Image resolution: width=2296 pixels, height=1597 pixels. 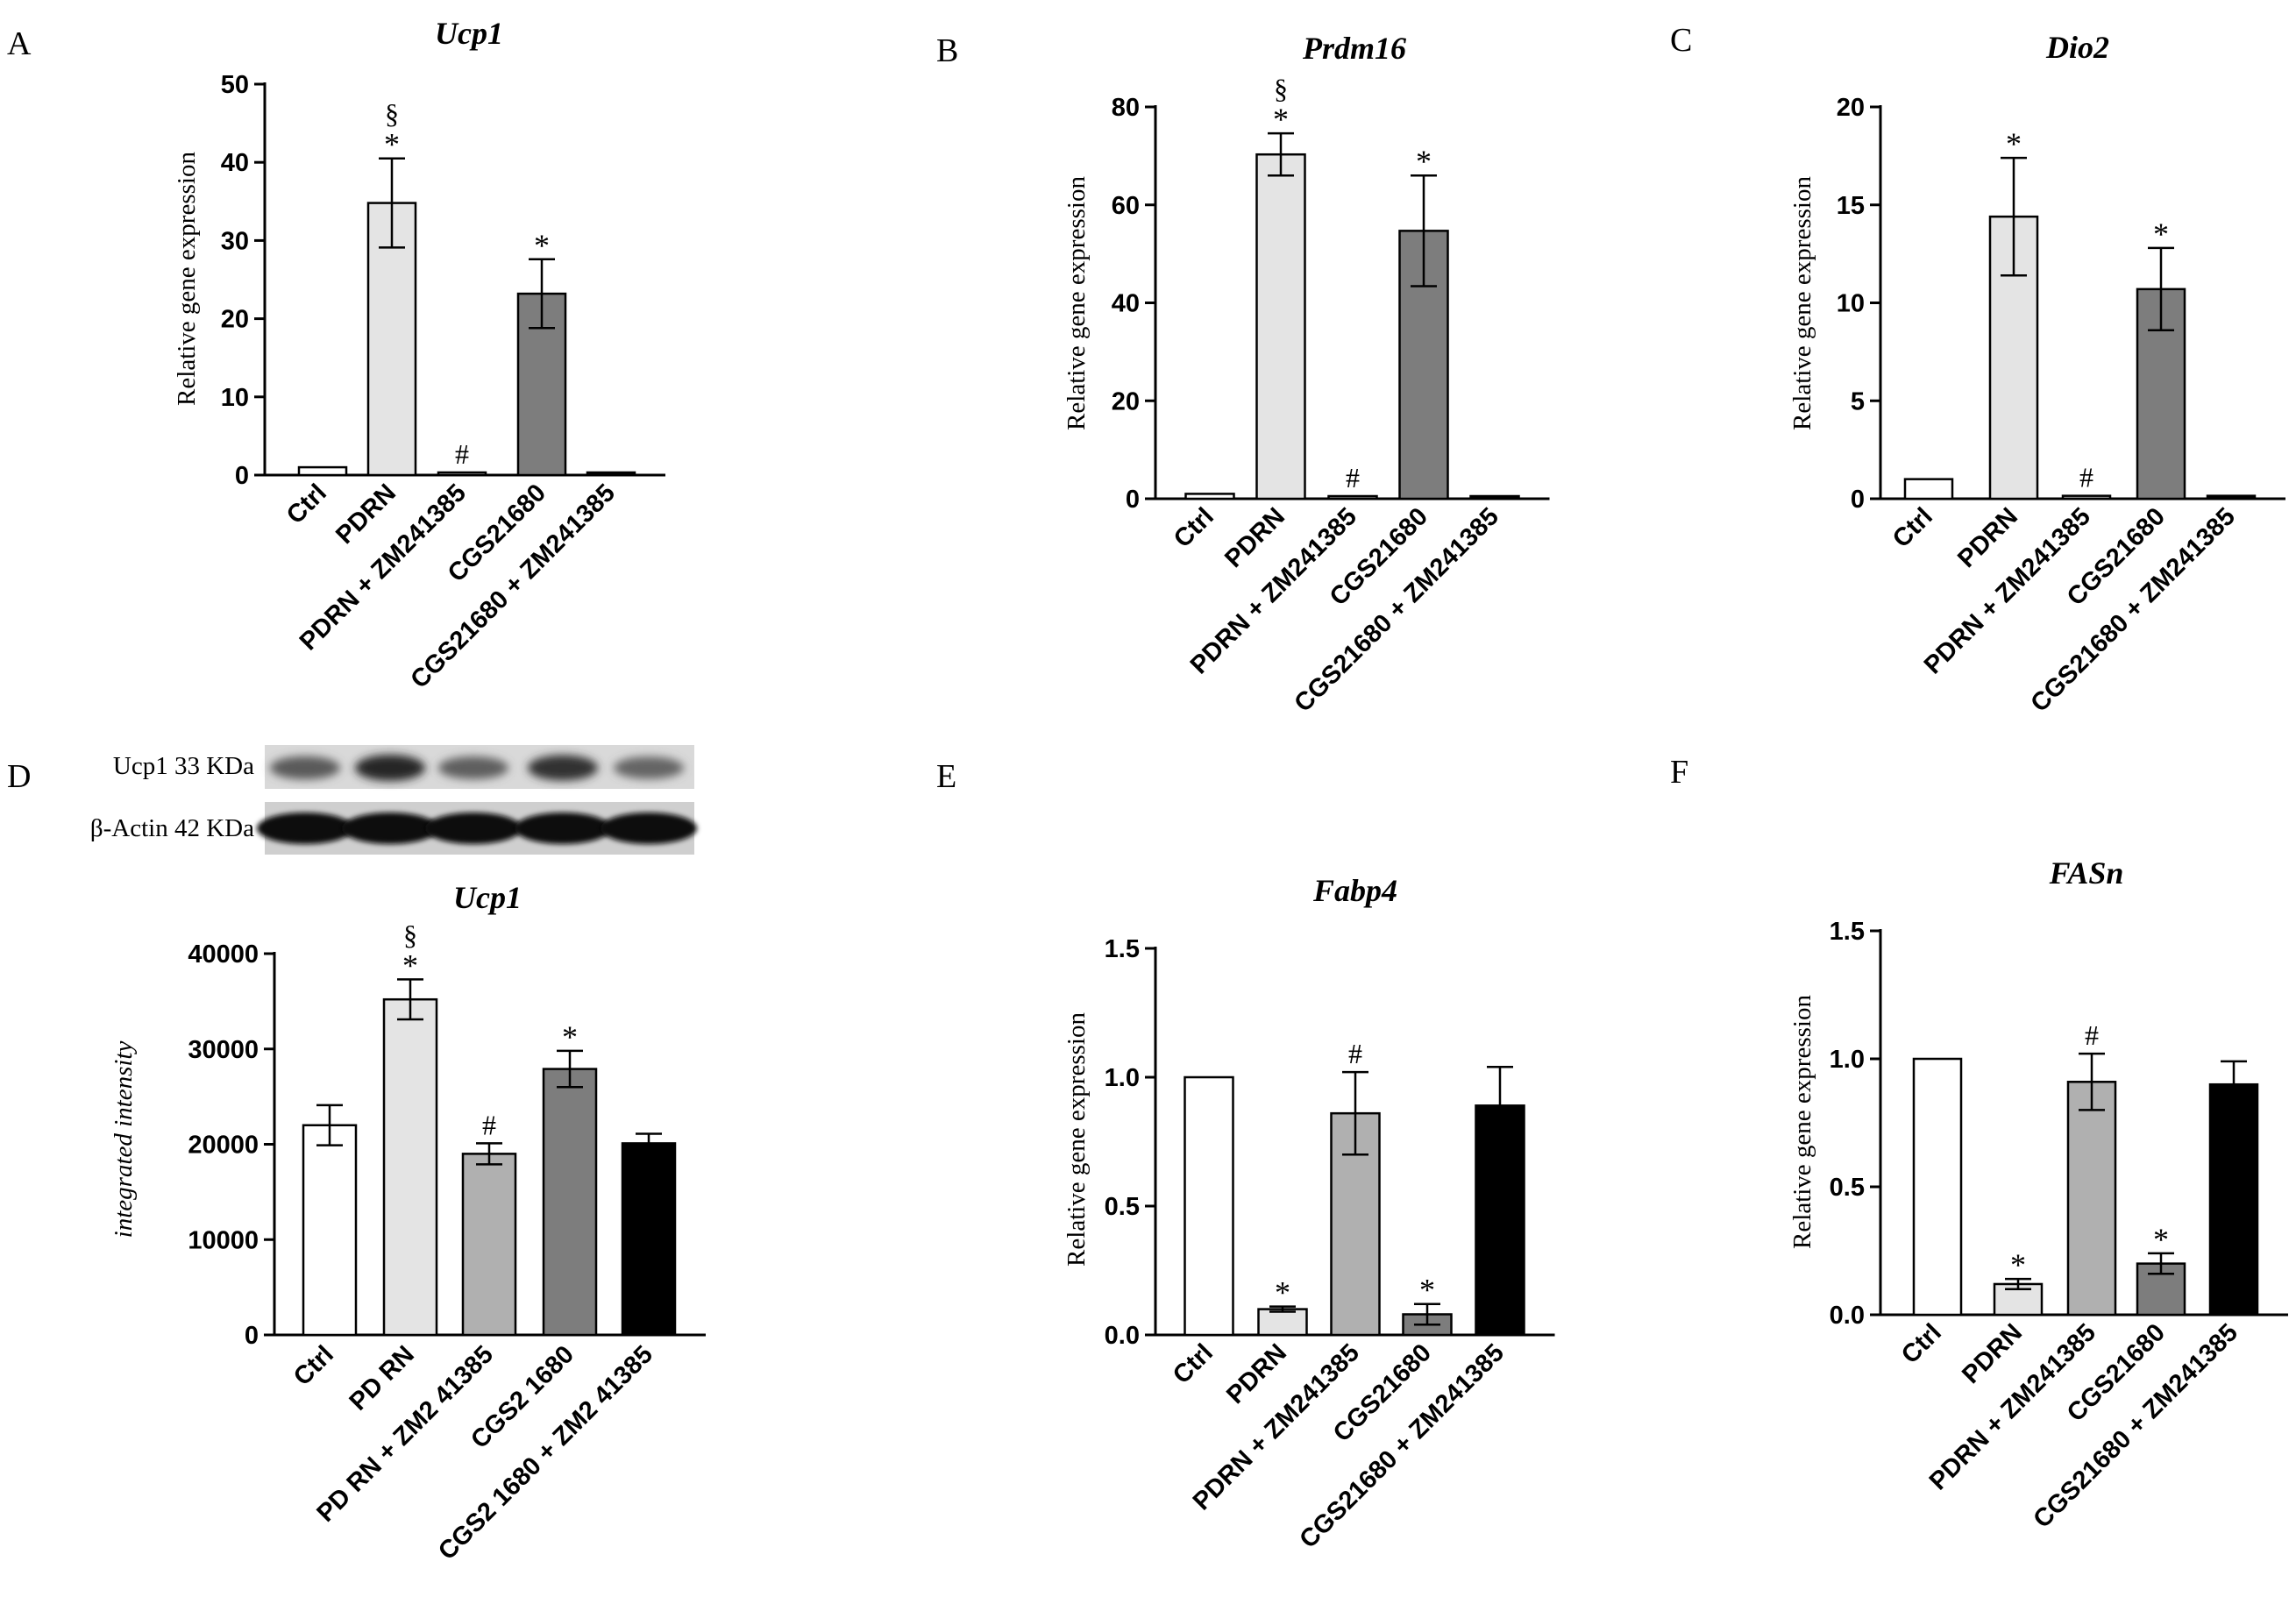 I want to click on y-tick-label: 10, so click(x=1851, y=304).